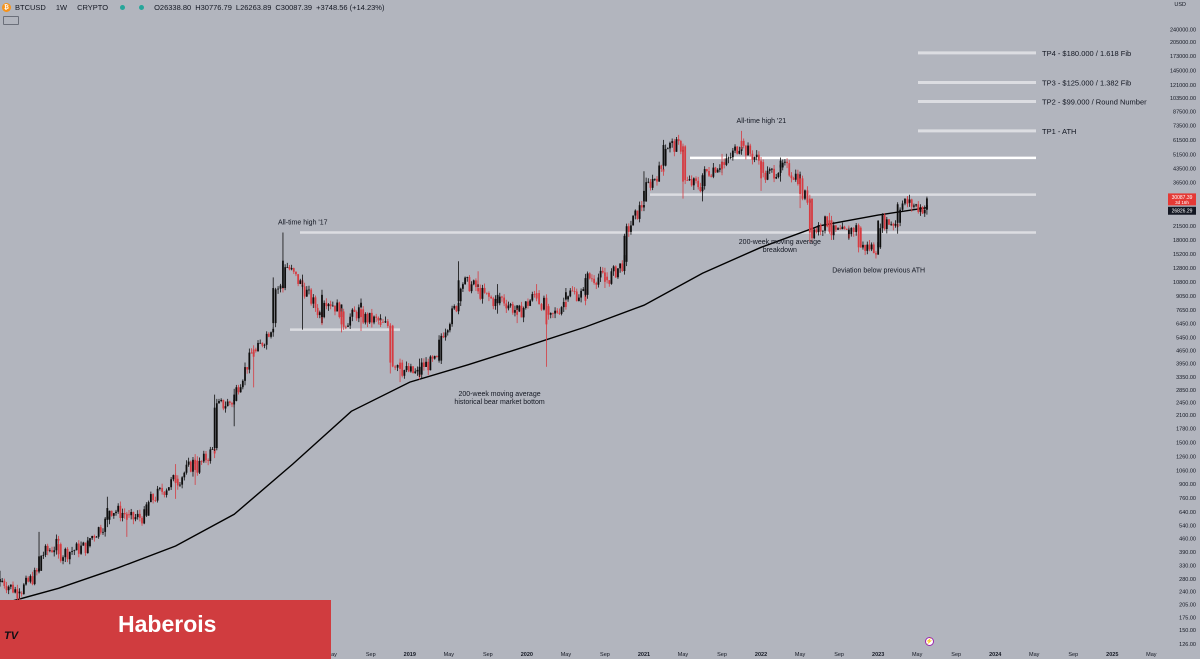  What do you see at coordinates (929, 641) in the screenshot?
I see `lightning-event-icon: ⚡` at bounding box center [929, 641].